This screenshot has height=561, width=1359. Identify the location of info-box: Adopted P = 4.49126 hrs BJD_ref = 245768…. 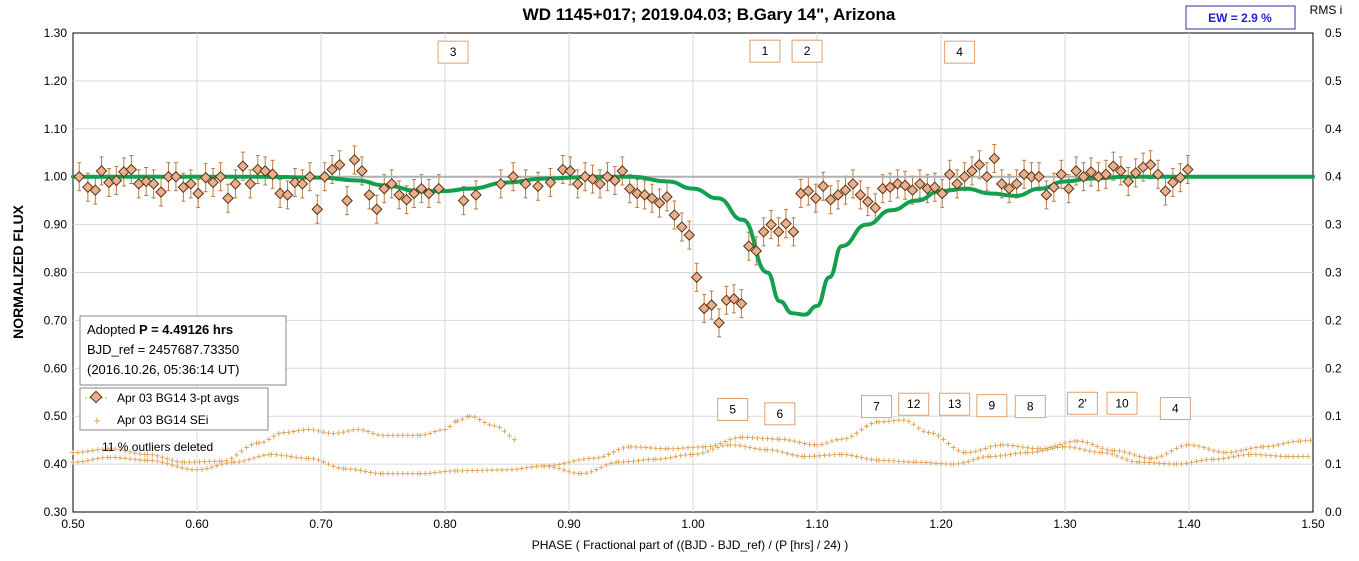
(183, 350).